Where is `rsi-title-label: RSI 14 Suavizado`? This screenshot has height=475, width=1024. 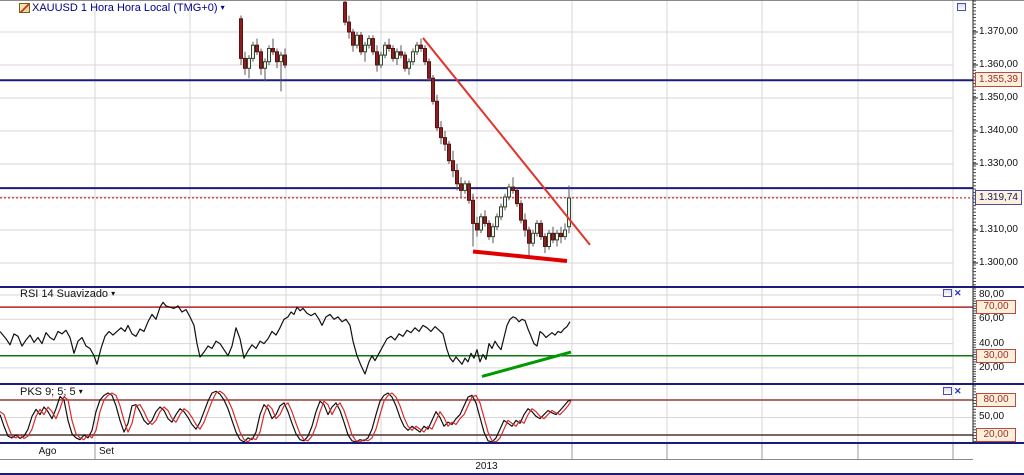
rsi-title-label: RSI 14 Suavizado is located at coordinates (64, 294).